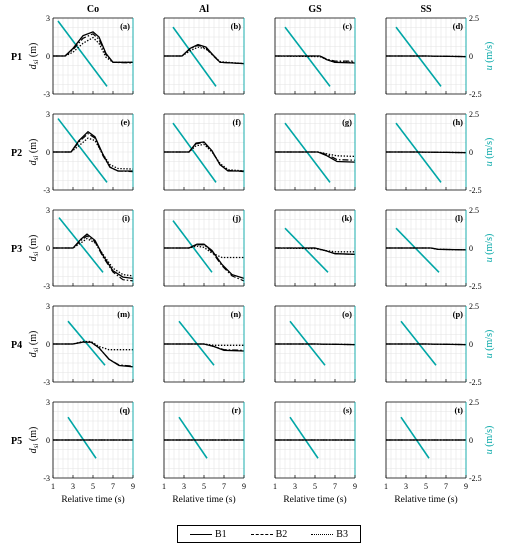 Image resolution: width=507 pixels, height=550 pixels. I want to click on legend-swatch-b1, so click(200, 534).